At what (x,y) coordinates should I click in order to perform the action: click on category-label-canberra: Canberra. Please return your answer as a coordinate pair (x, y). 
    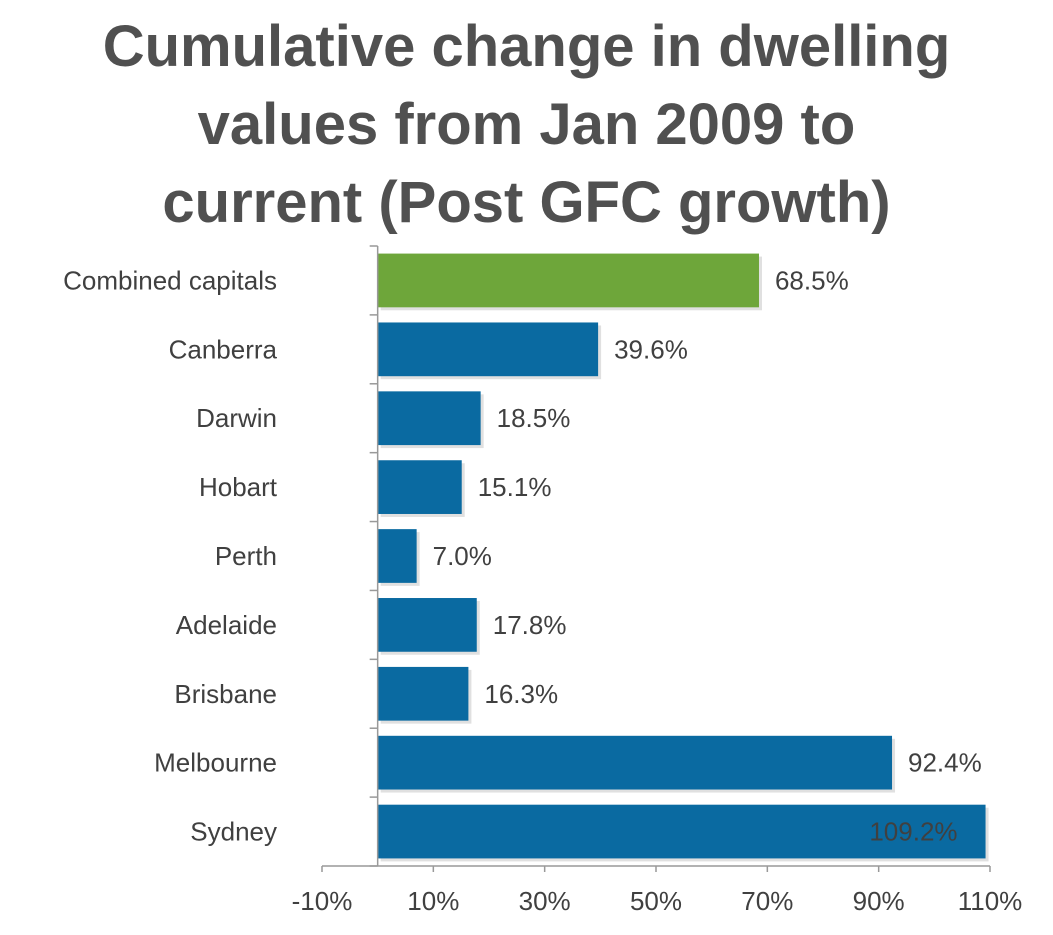
    Looking at the image, I should click on (223, 349).